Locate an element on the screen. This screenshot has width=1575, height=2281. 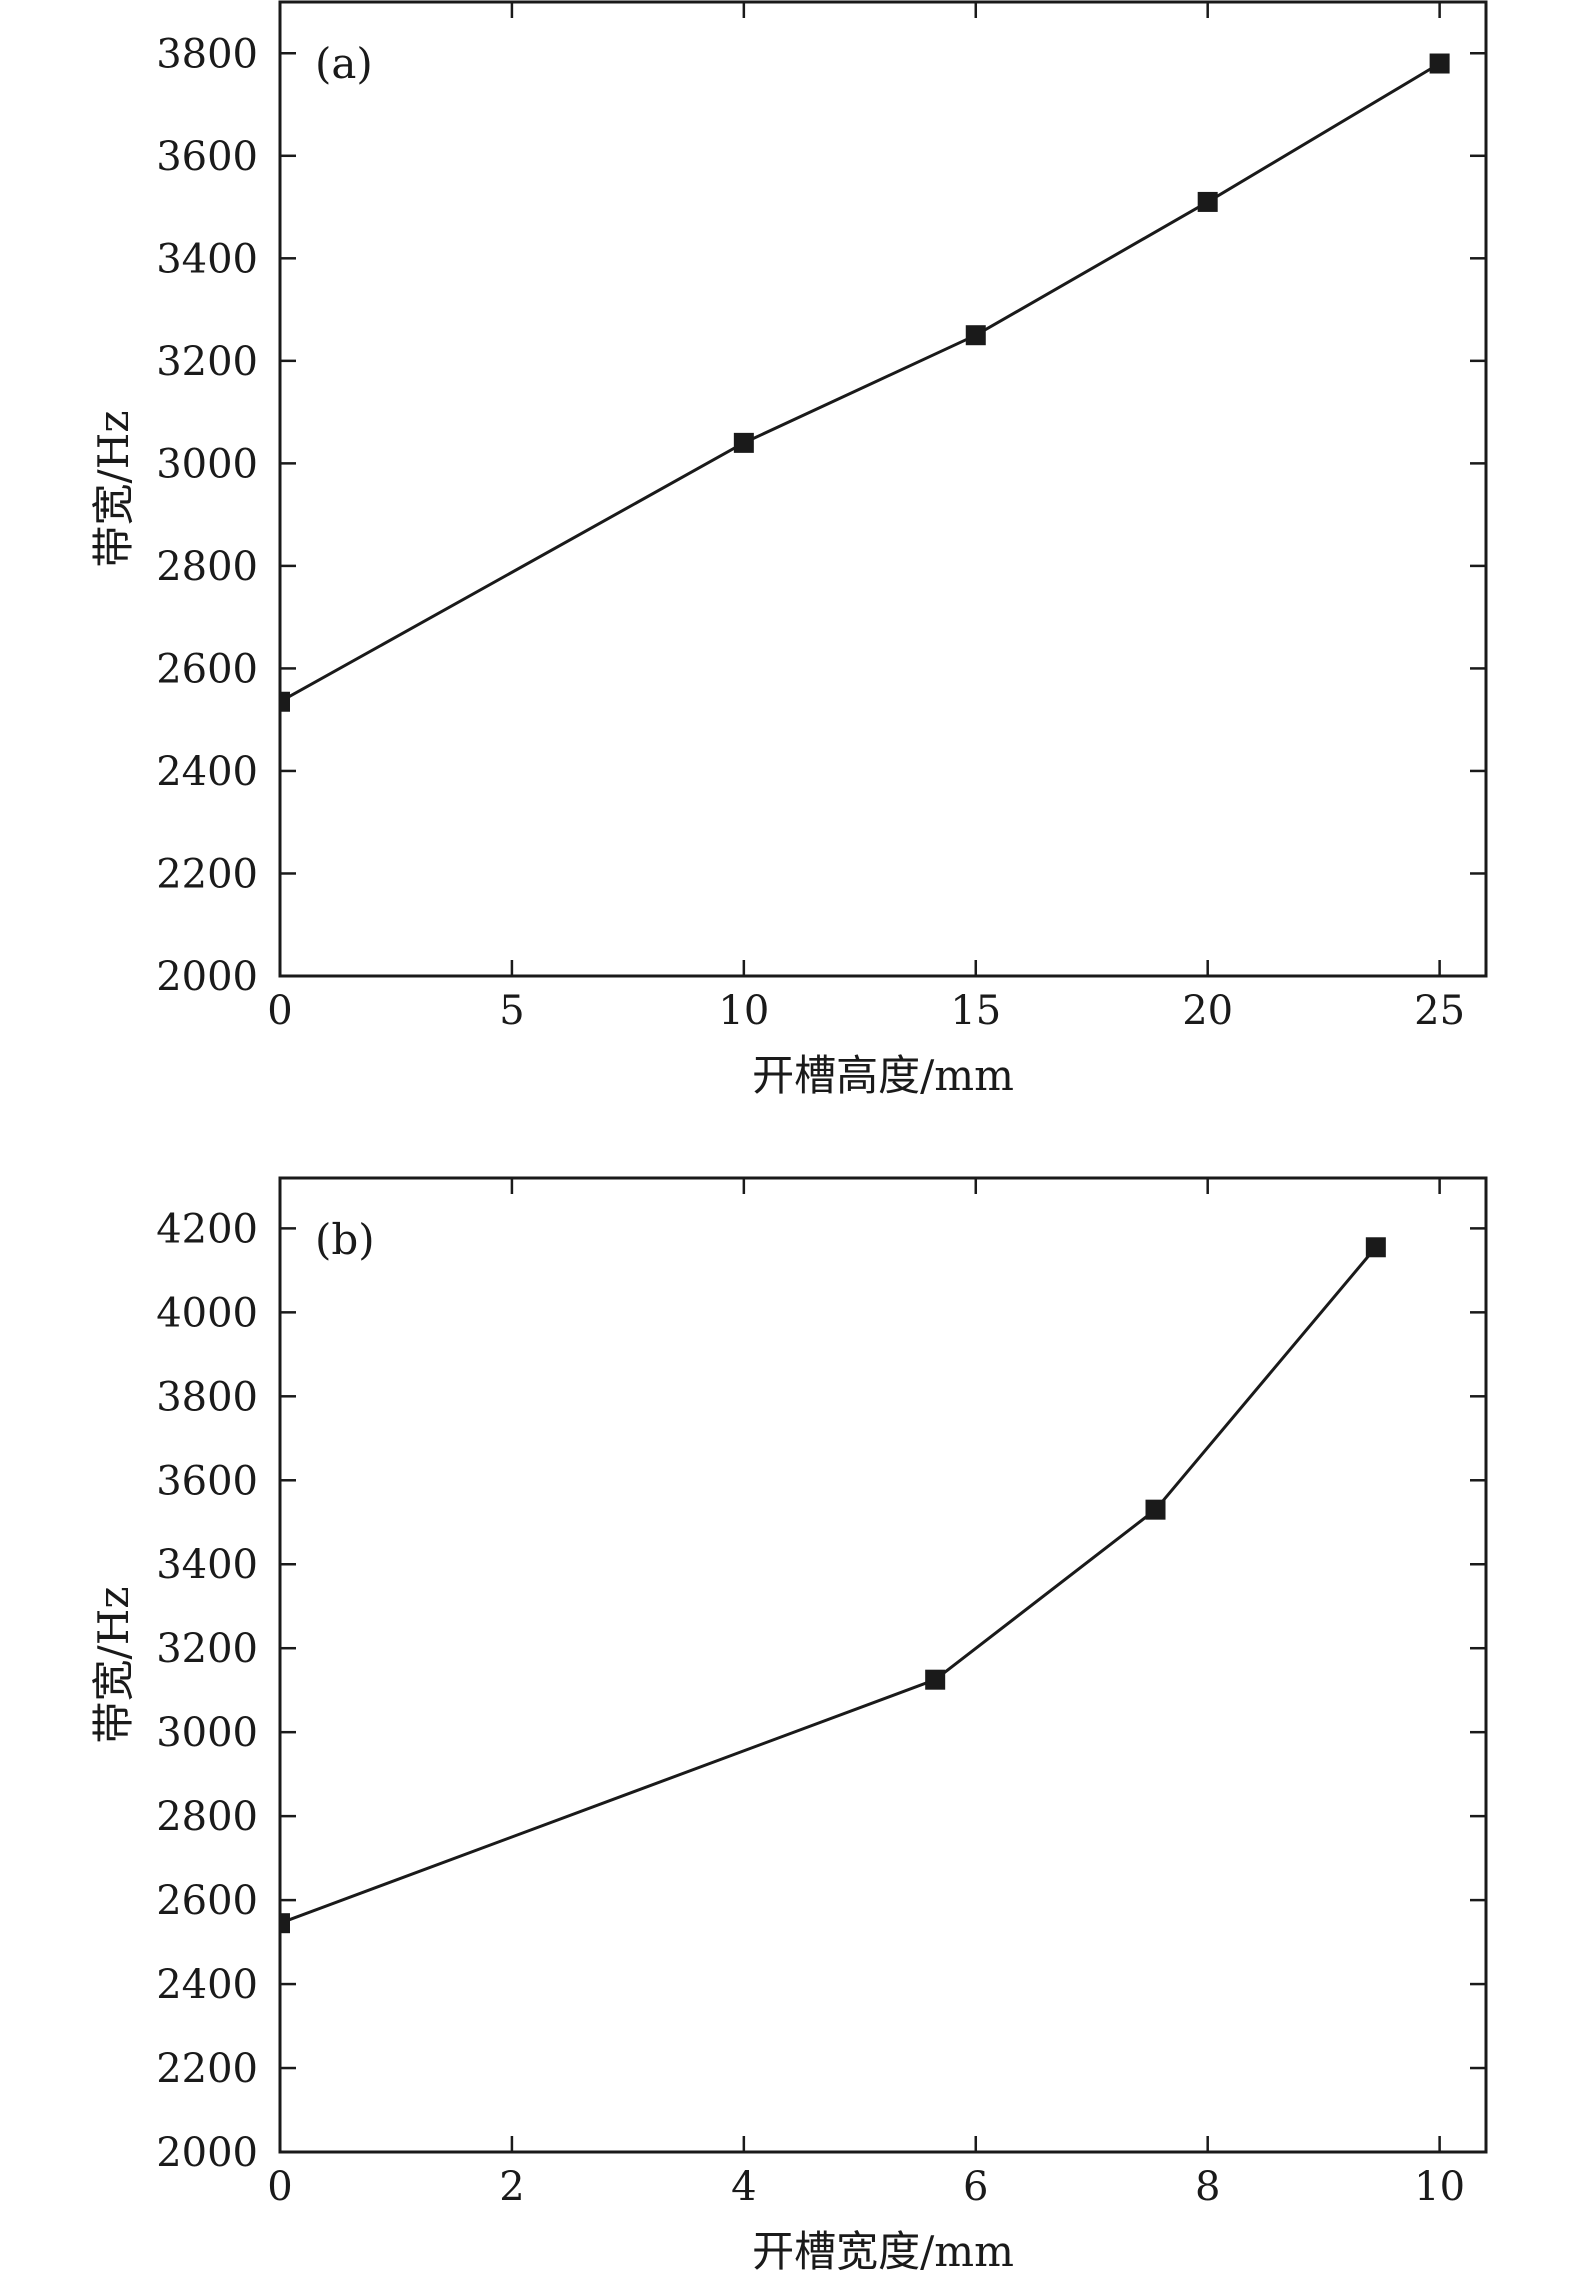
y-tick-label-a: 3600 is located at coordinates (207, 157).